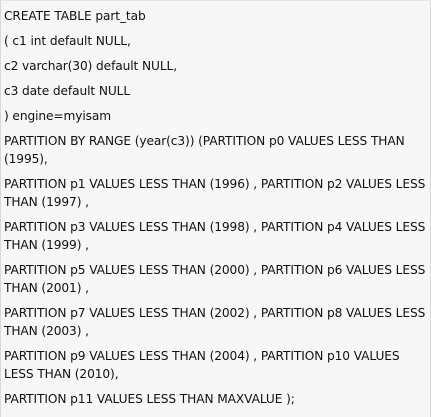 This screenshot has height=417, width=431. Describe the element at coordinates (67, 41) in the screenshot. I see `code-line-column-c1: ( c1 int default NULL,` at that location.